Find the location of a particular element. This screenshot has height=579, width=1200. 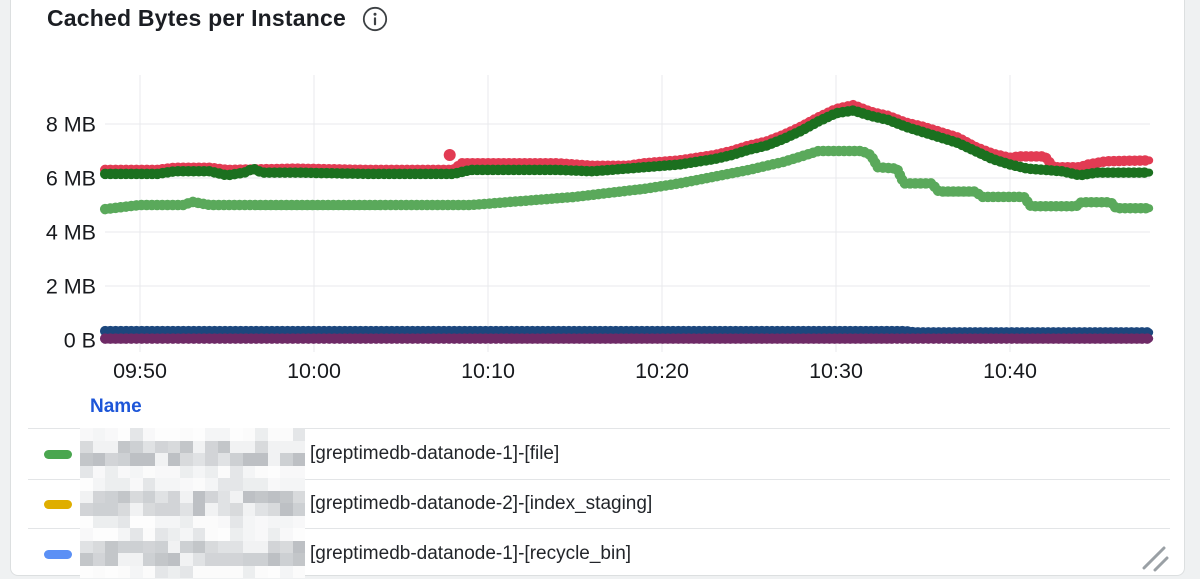

outlier-point is located at coordinates (449, 155).